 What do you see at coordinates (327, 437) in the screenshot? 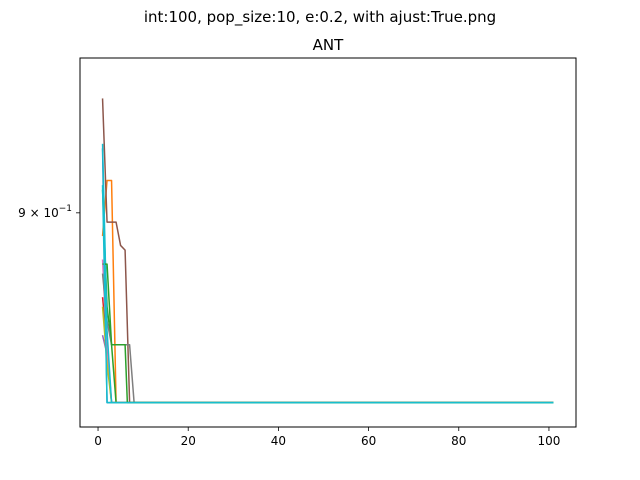
I see `x-axis: 0 20 40 60 80 100` at bounding box center [327, 437].